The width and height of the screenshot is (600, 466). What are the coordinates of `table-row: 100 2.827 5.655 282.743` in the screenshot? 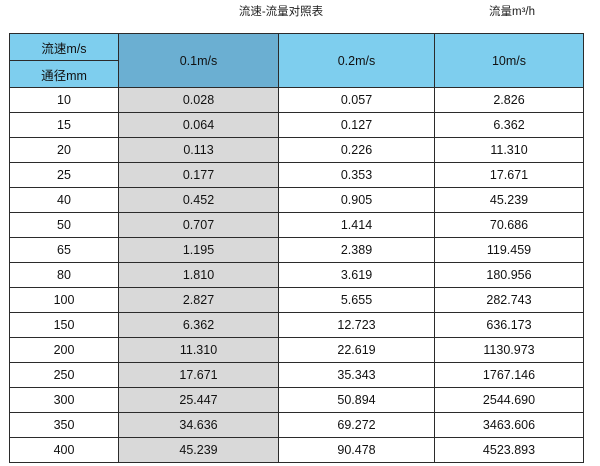 It's located at (296, 300).